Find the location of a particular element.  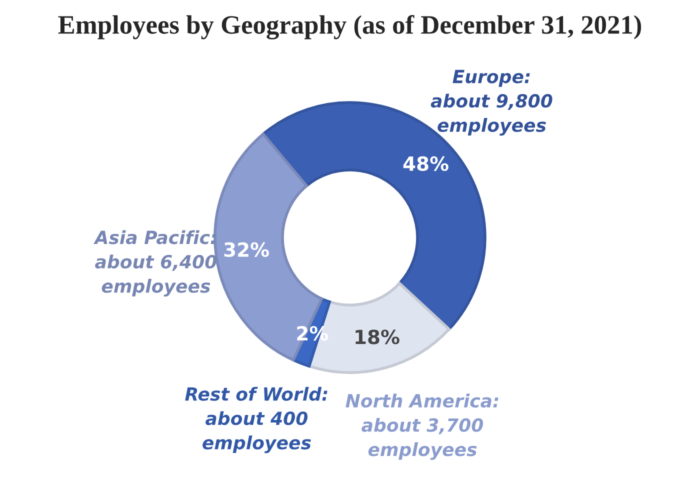

slice-label: Europe: about 9,800 employees is located at coordinates (491, 103).